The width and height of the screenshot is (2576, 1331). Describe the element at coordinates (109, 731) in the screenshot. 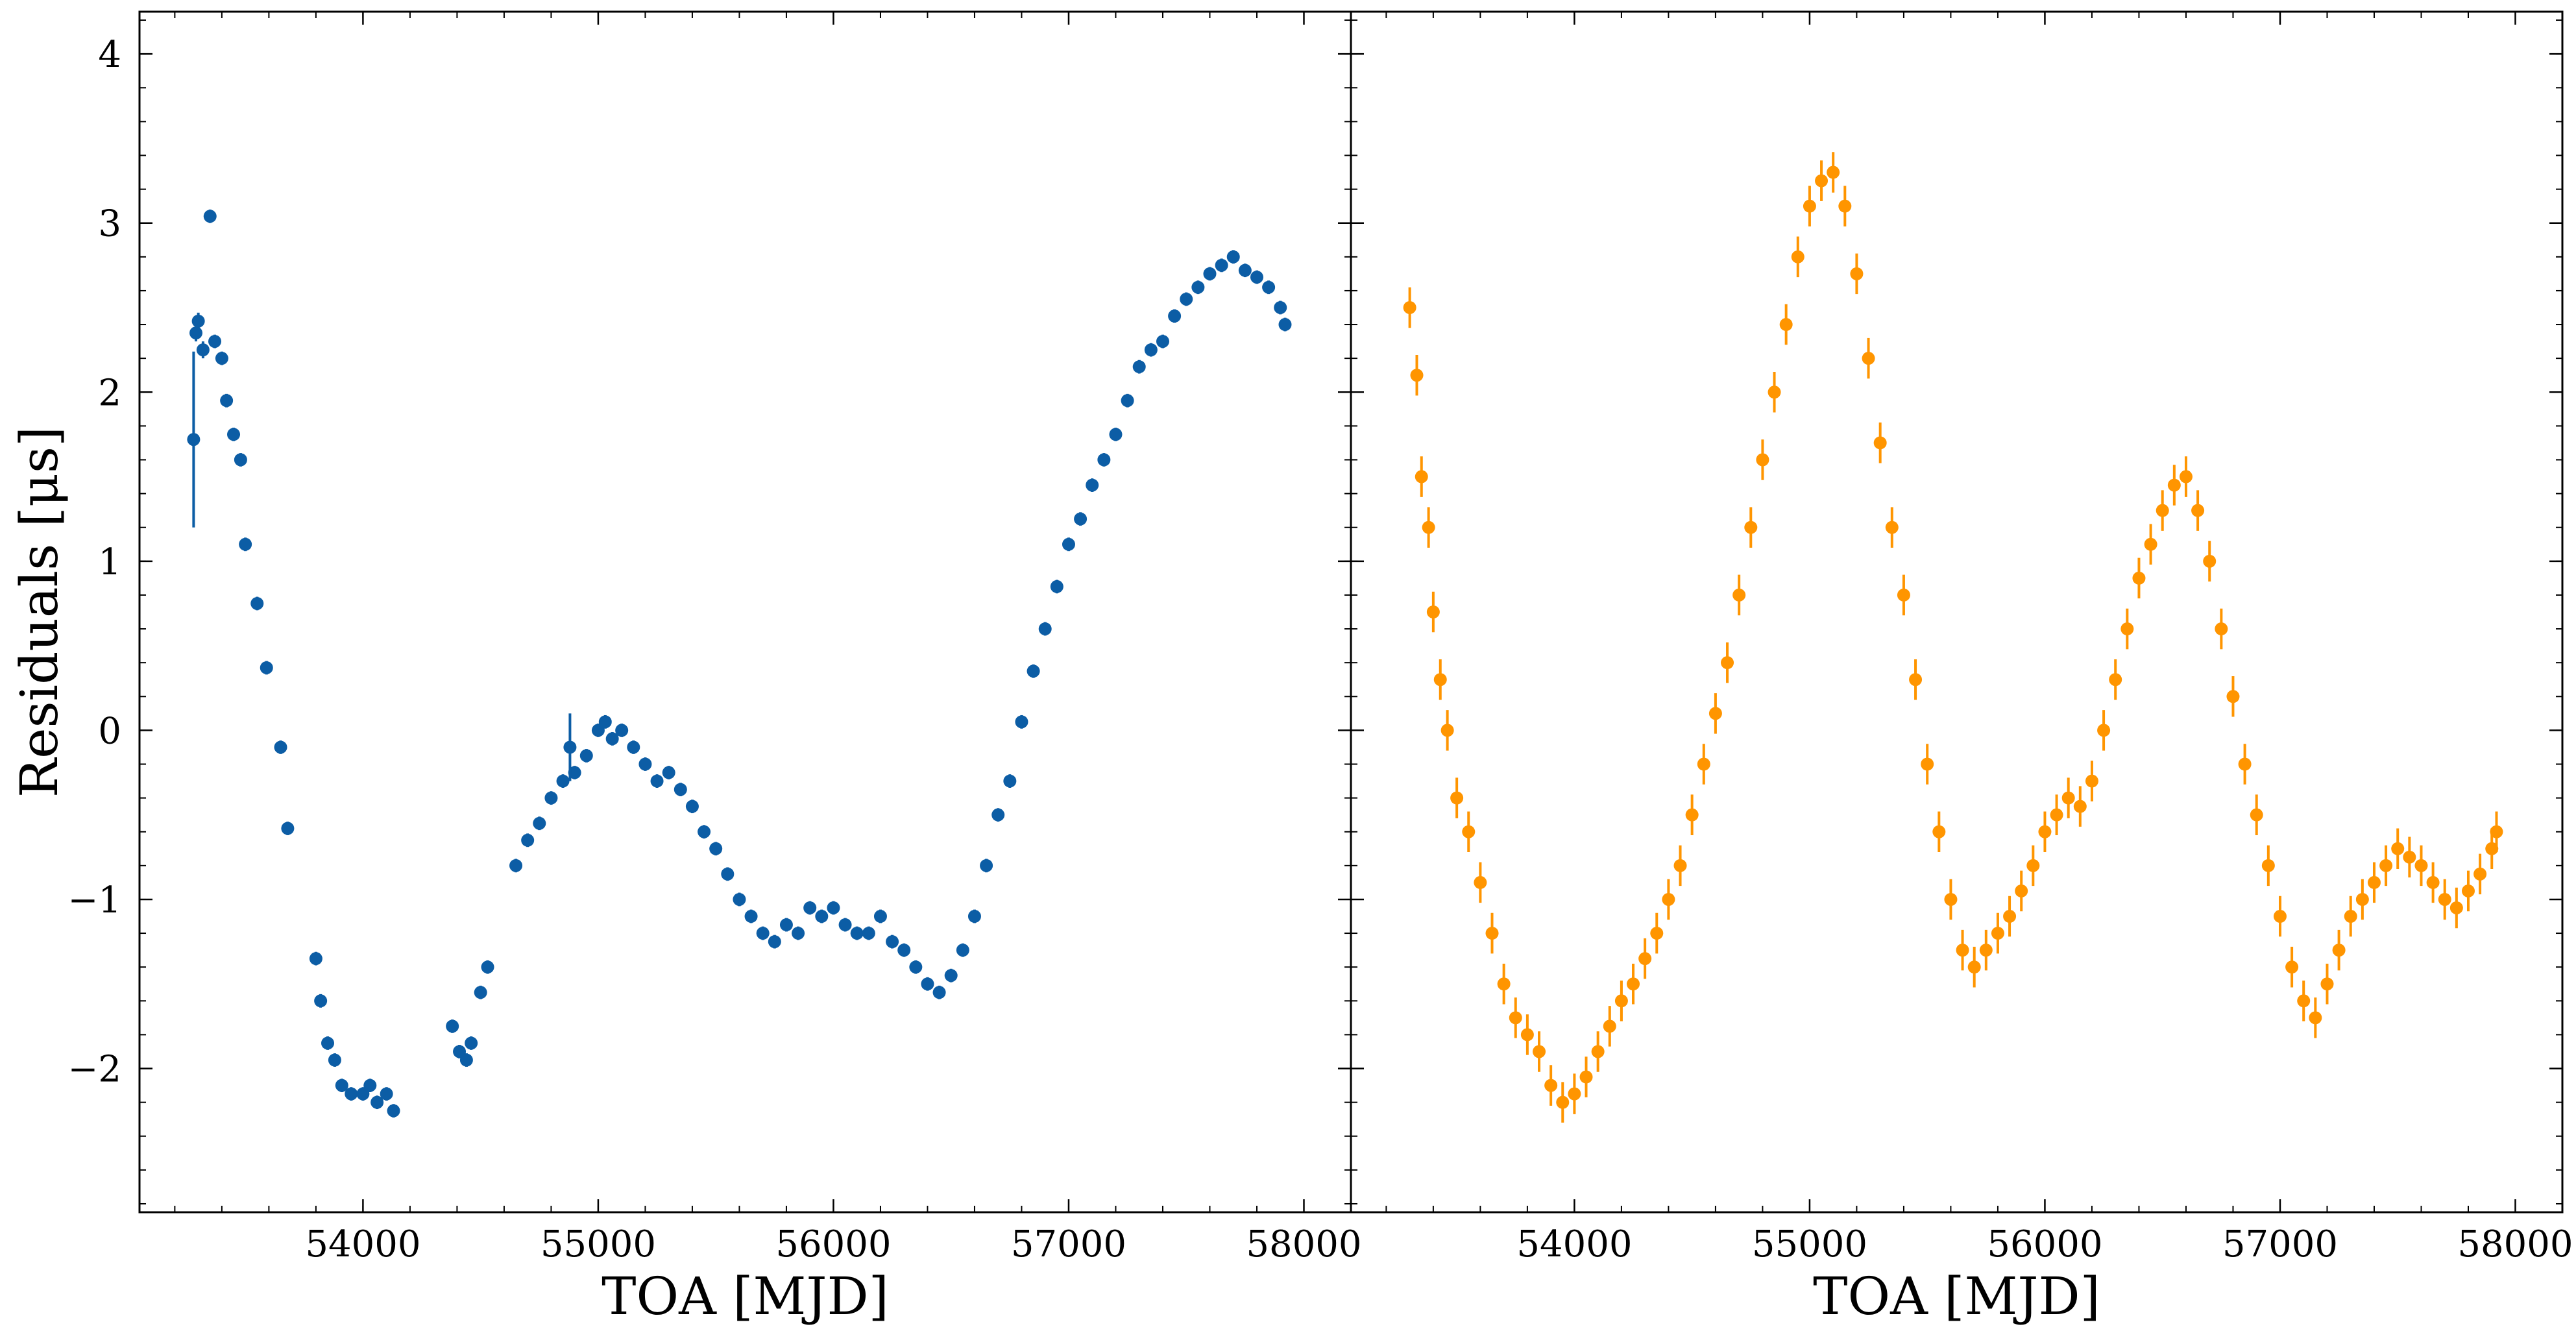

I see `y-tick-label: 0` at that location.